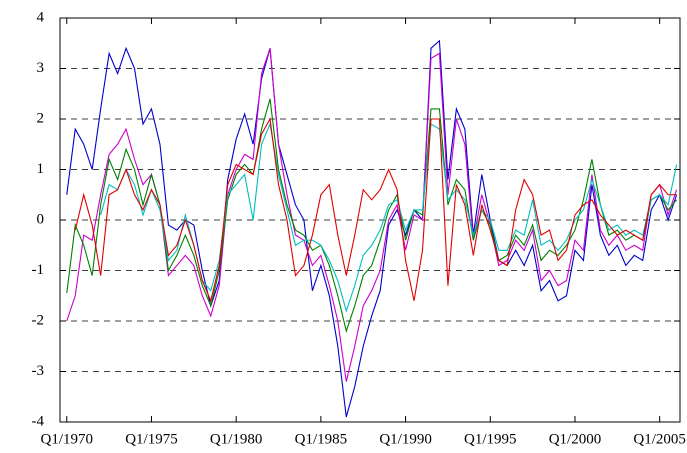 This screenshot has height=453, width=687. Describe the element at coordinates (151, 439) in the screenshot. I see `x-tick-label: Q1/1975` at that location.